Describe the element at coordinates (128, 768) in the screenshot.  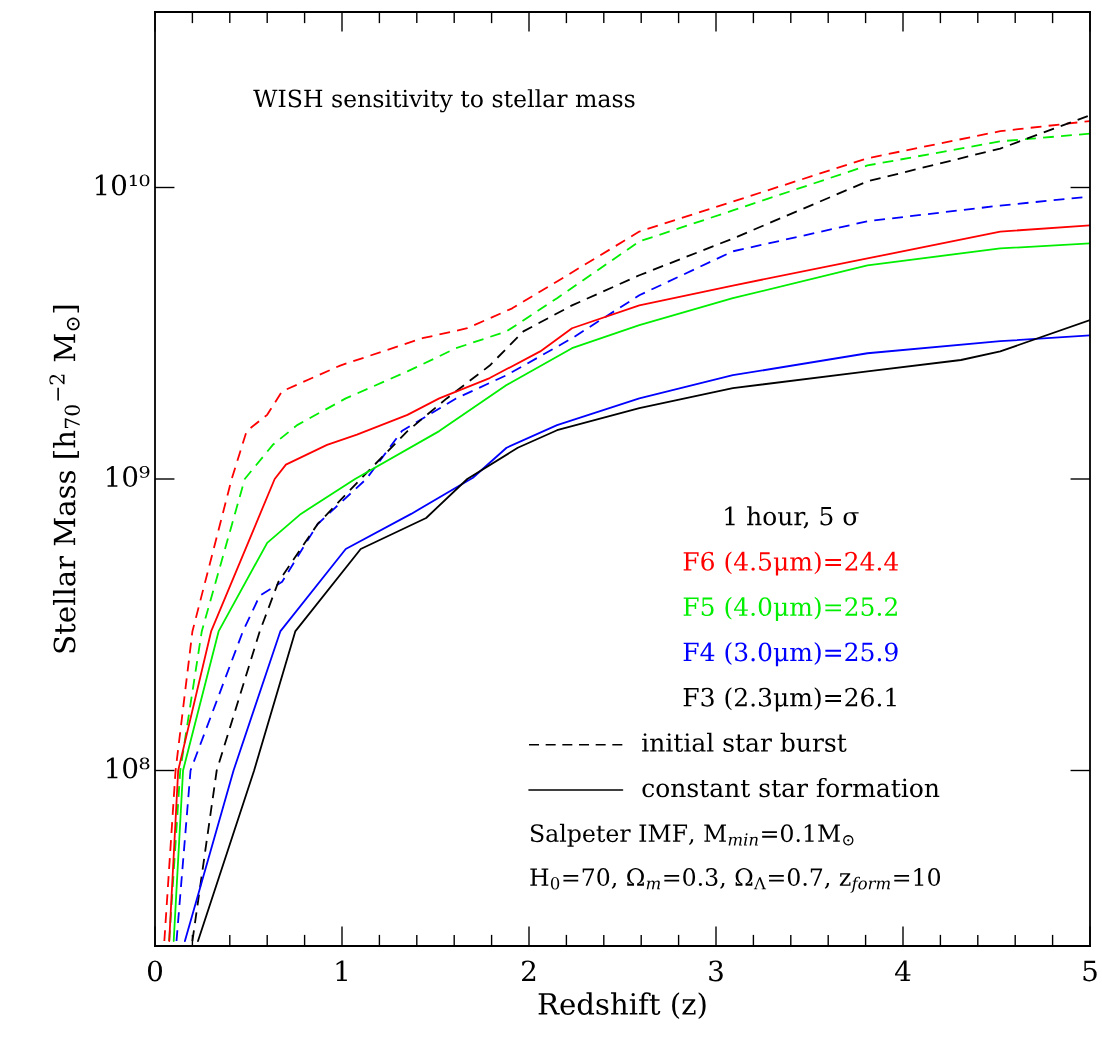
I see `y-tick-label: 10⁸` at that location.